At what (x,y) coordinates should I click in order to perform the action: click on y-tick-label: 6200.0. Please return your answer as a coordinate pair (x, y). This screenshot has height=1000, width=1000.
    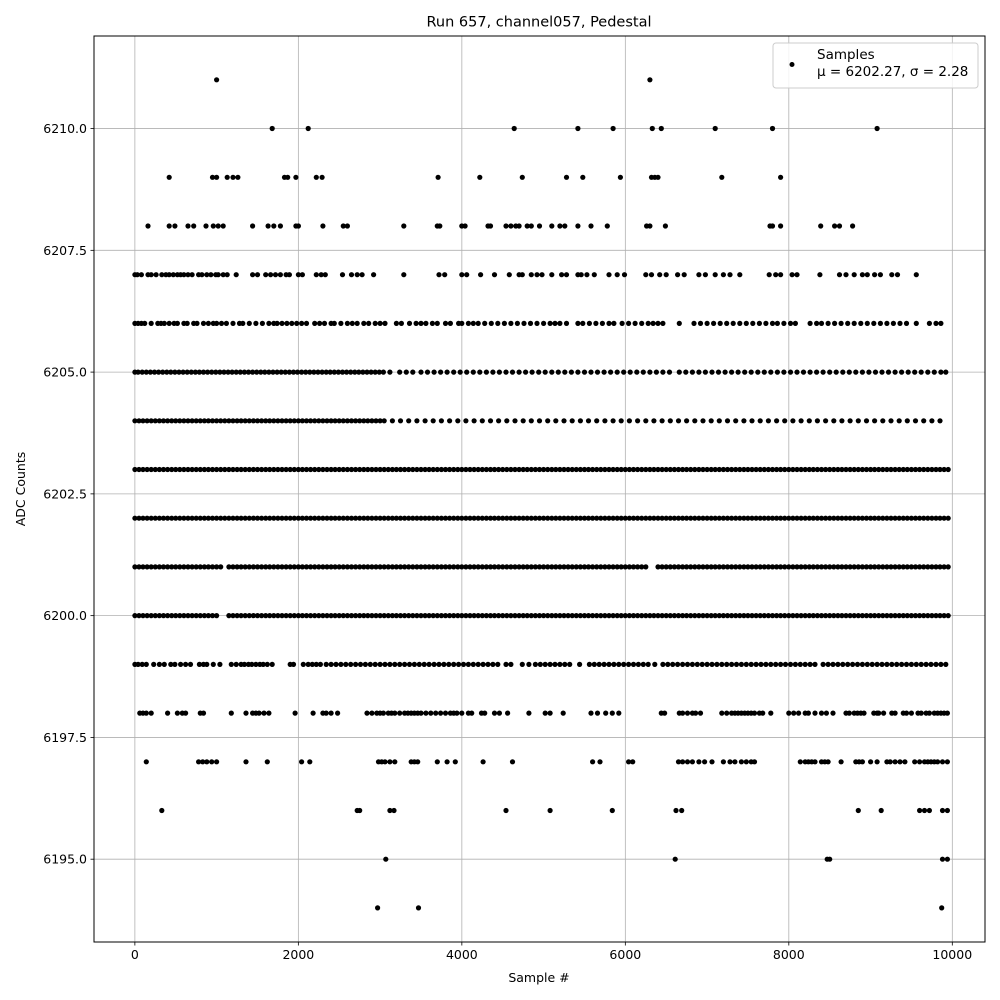
    Looking at the image, I should click on (65, 615).